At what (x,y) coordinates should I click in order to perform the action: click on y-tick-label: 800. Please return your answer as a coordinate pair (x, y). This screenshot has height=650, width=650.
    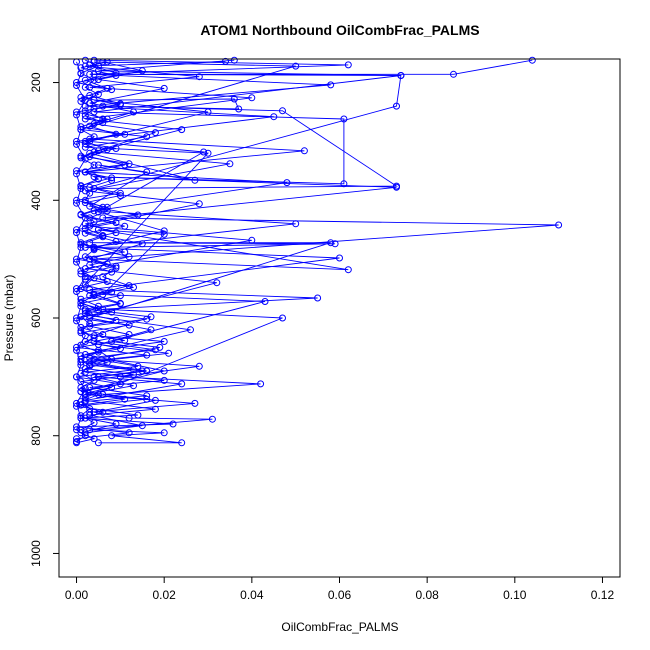
    Looking at the image, I should click on (36, 435).